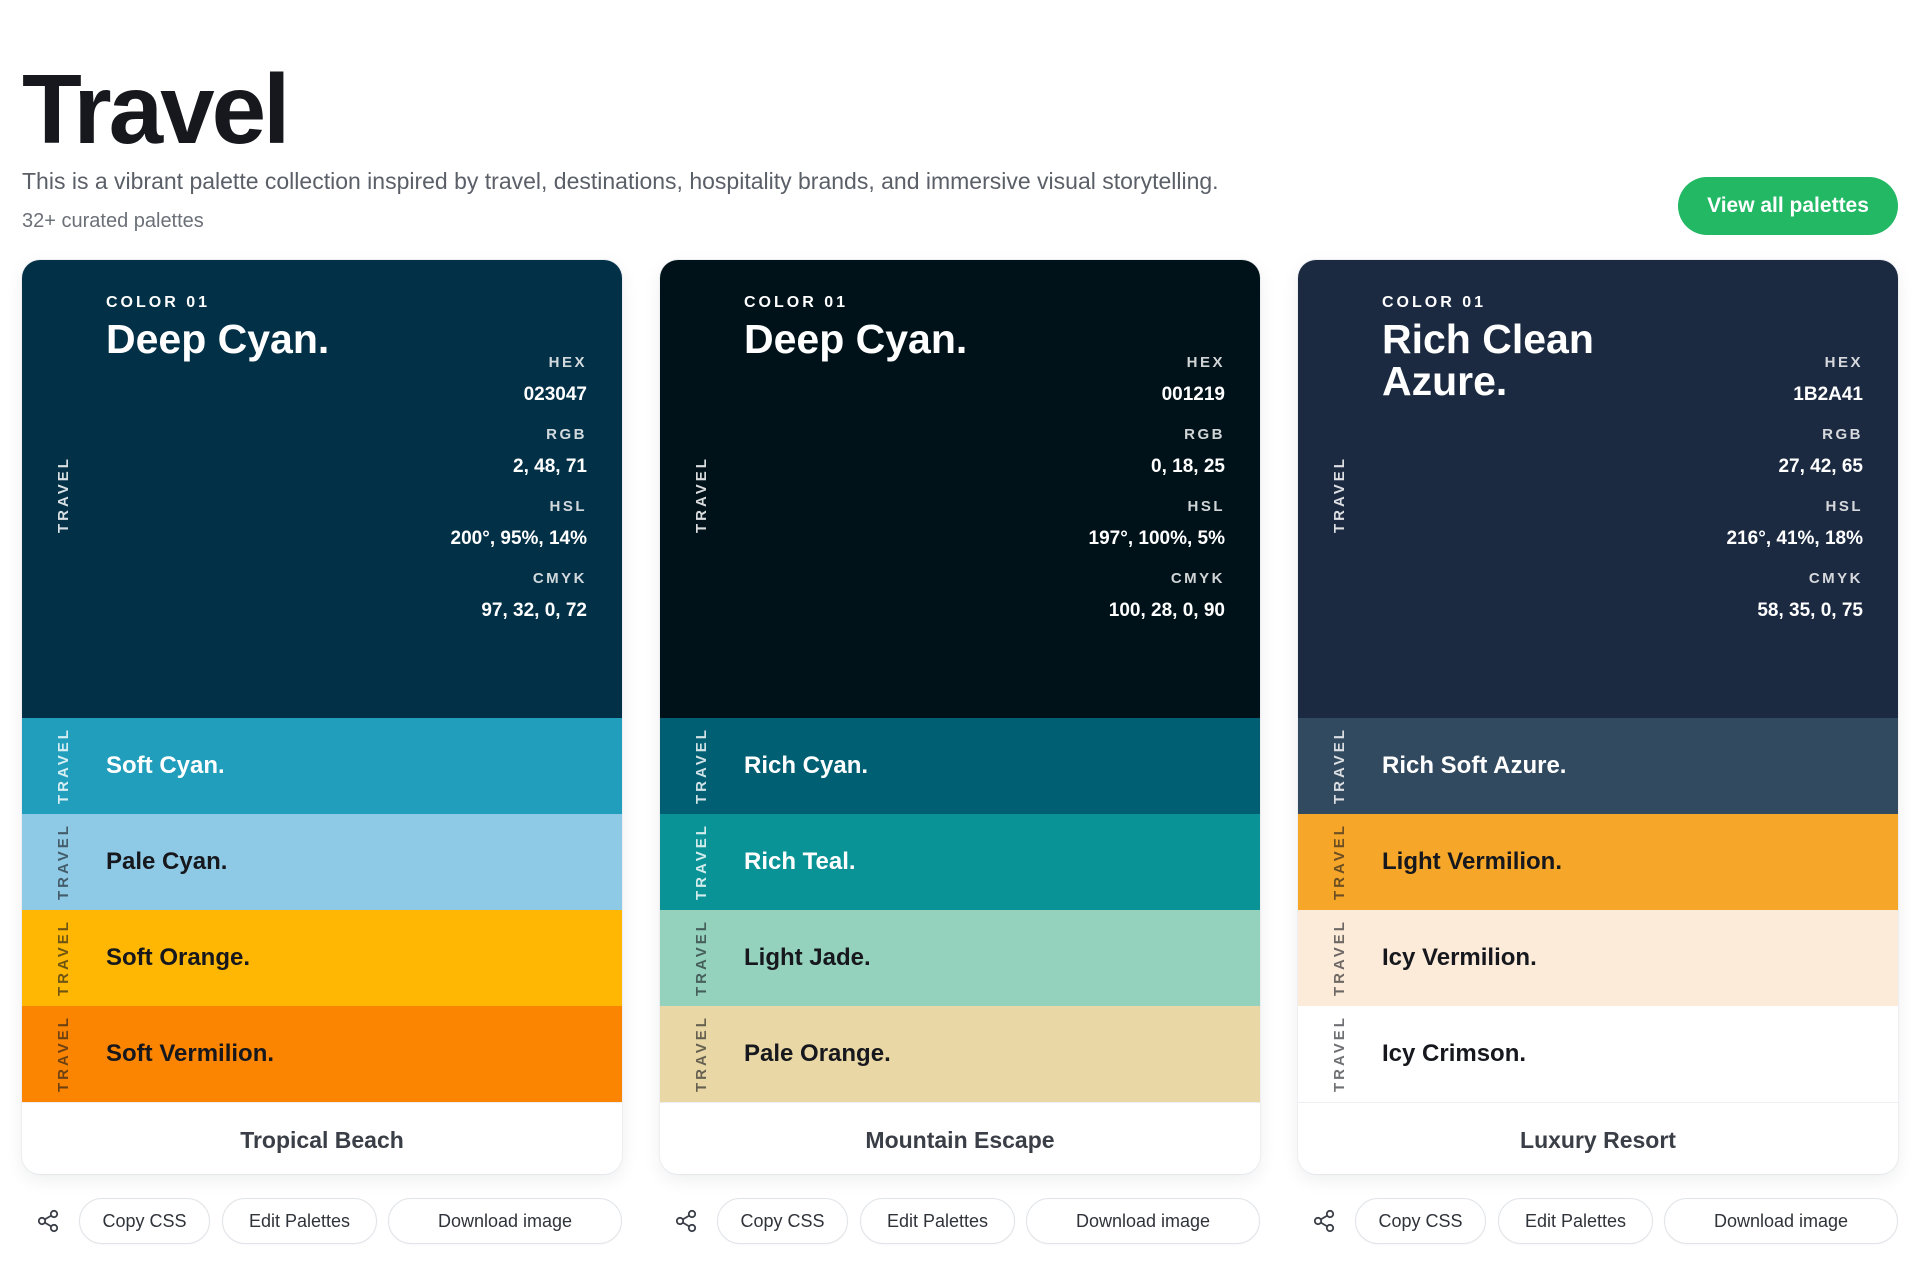 The image size is (1920, 1280). I want to click on palette-name: Tropical Beach, so click(322, 1138).